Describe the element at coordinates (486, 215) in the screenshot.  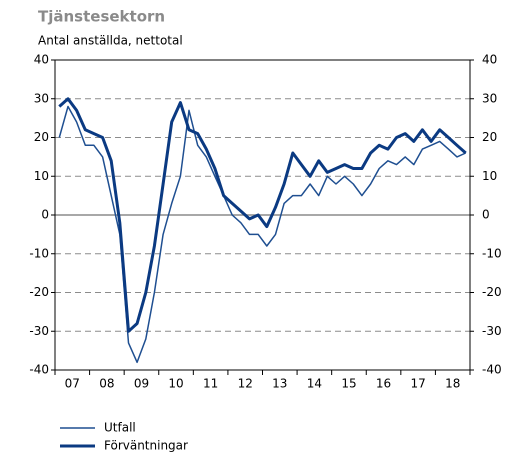
I see `y2-tick-label: 0` at that location.